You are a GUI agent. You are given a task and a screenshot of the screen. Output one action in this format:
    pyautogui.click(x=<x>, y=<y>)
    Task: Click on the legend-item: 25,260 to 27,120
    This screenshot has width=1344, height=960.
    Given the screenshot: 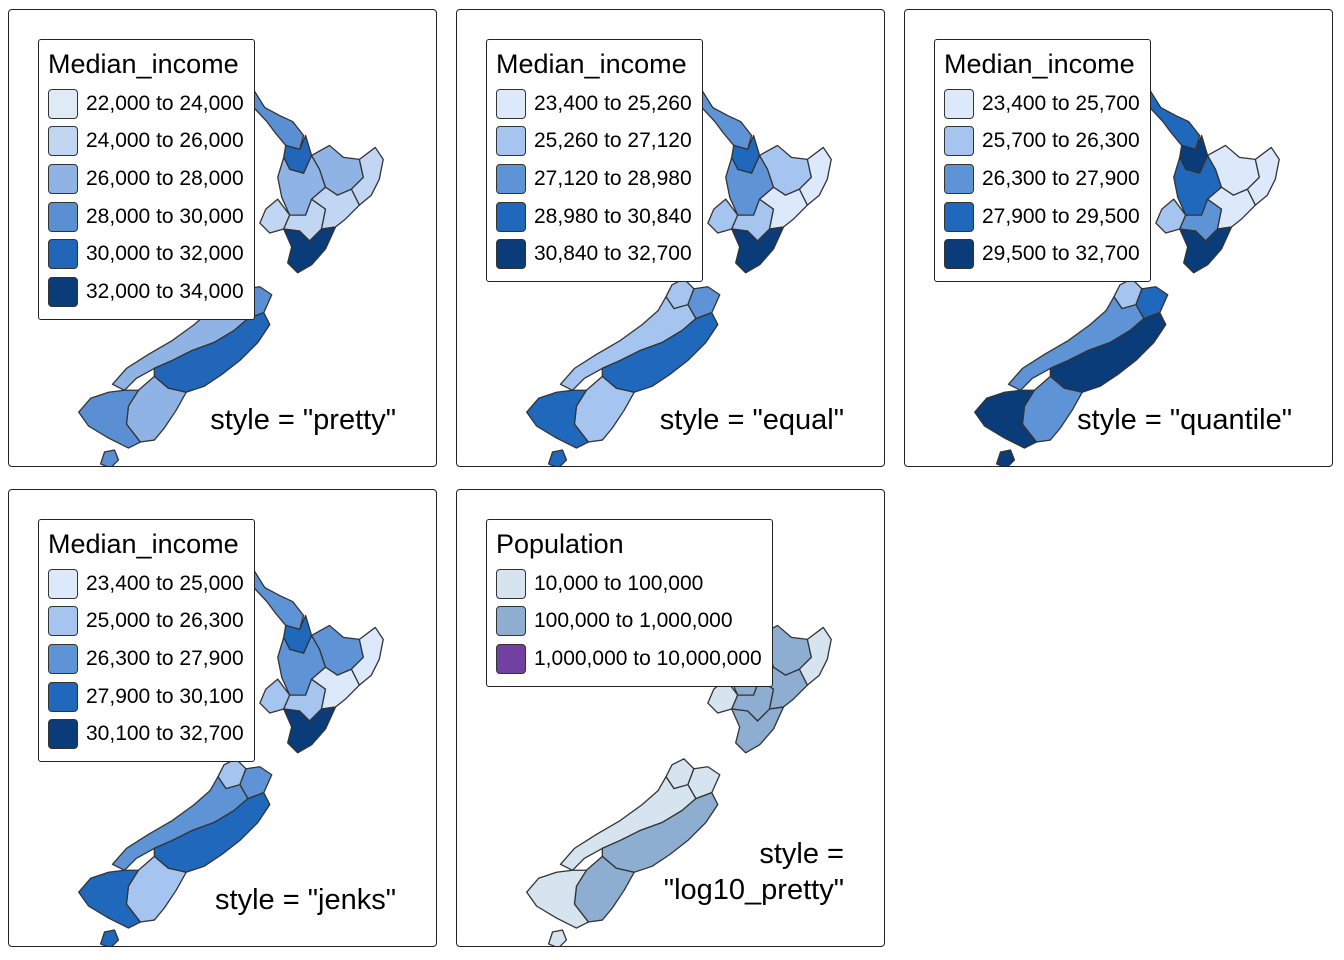 What is the action you would take?
    pyautogui.click(x=594, y=142)
    